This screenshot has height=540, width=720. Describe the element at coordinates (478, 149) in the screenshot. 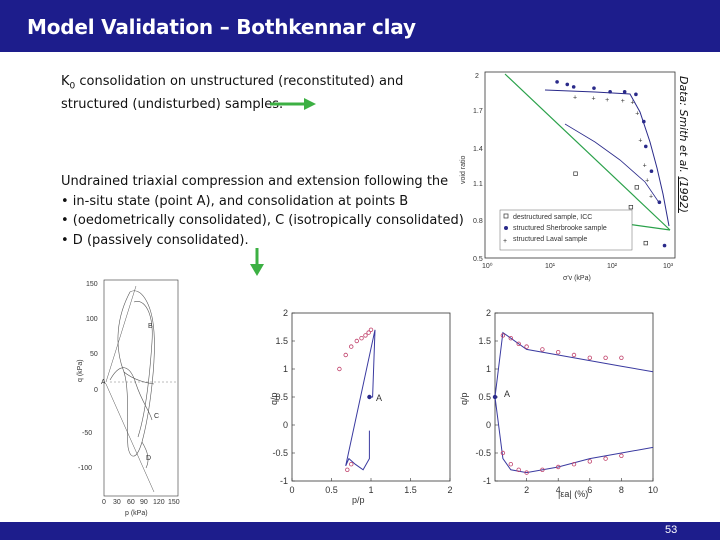

I see `y-tick: 1.4` at that location.